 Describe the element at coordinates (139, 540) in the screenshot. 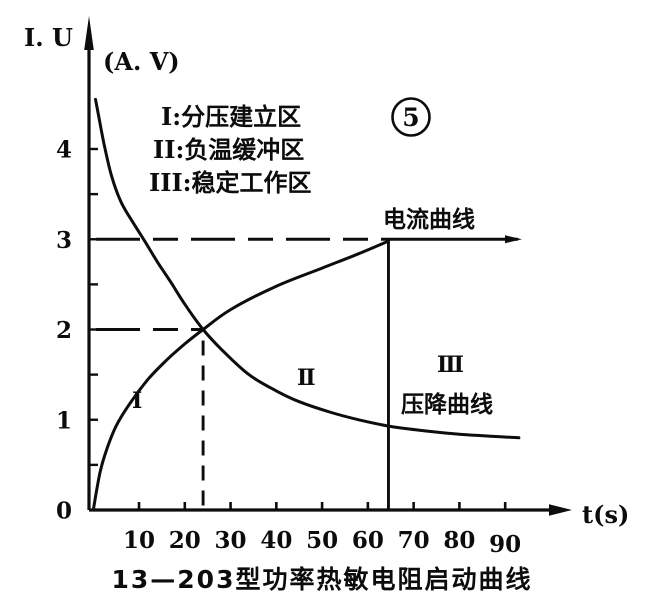

I see `x-tick-label: 10` at that location.